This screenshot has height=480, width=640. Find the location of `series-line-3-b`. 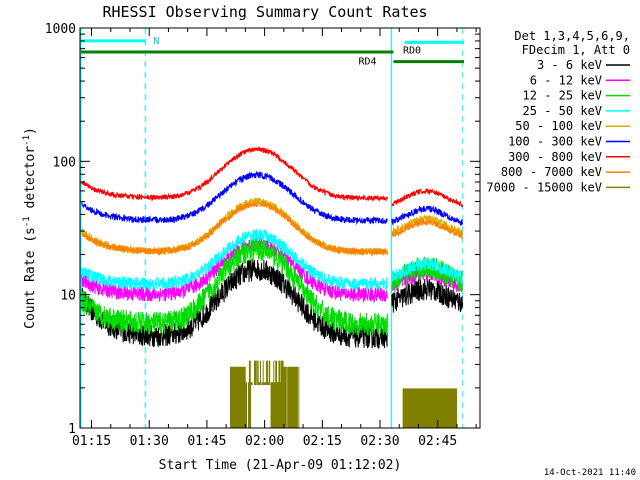

series-line-3-b is located at coordinates (427, 271).